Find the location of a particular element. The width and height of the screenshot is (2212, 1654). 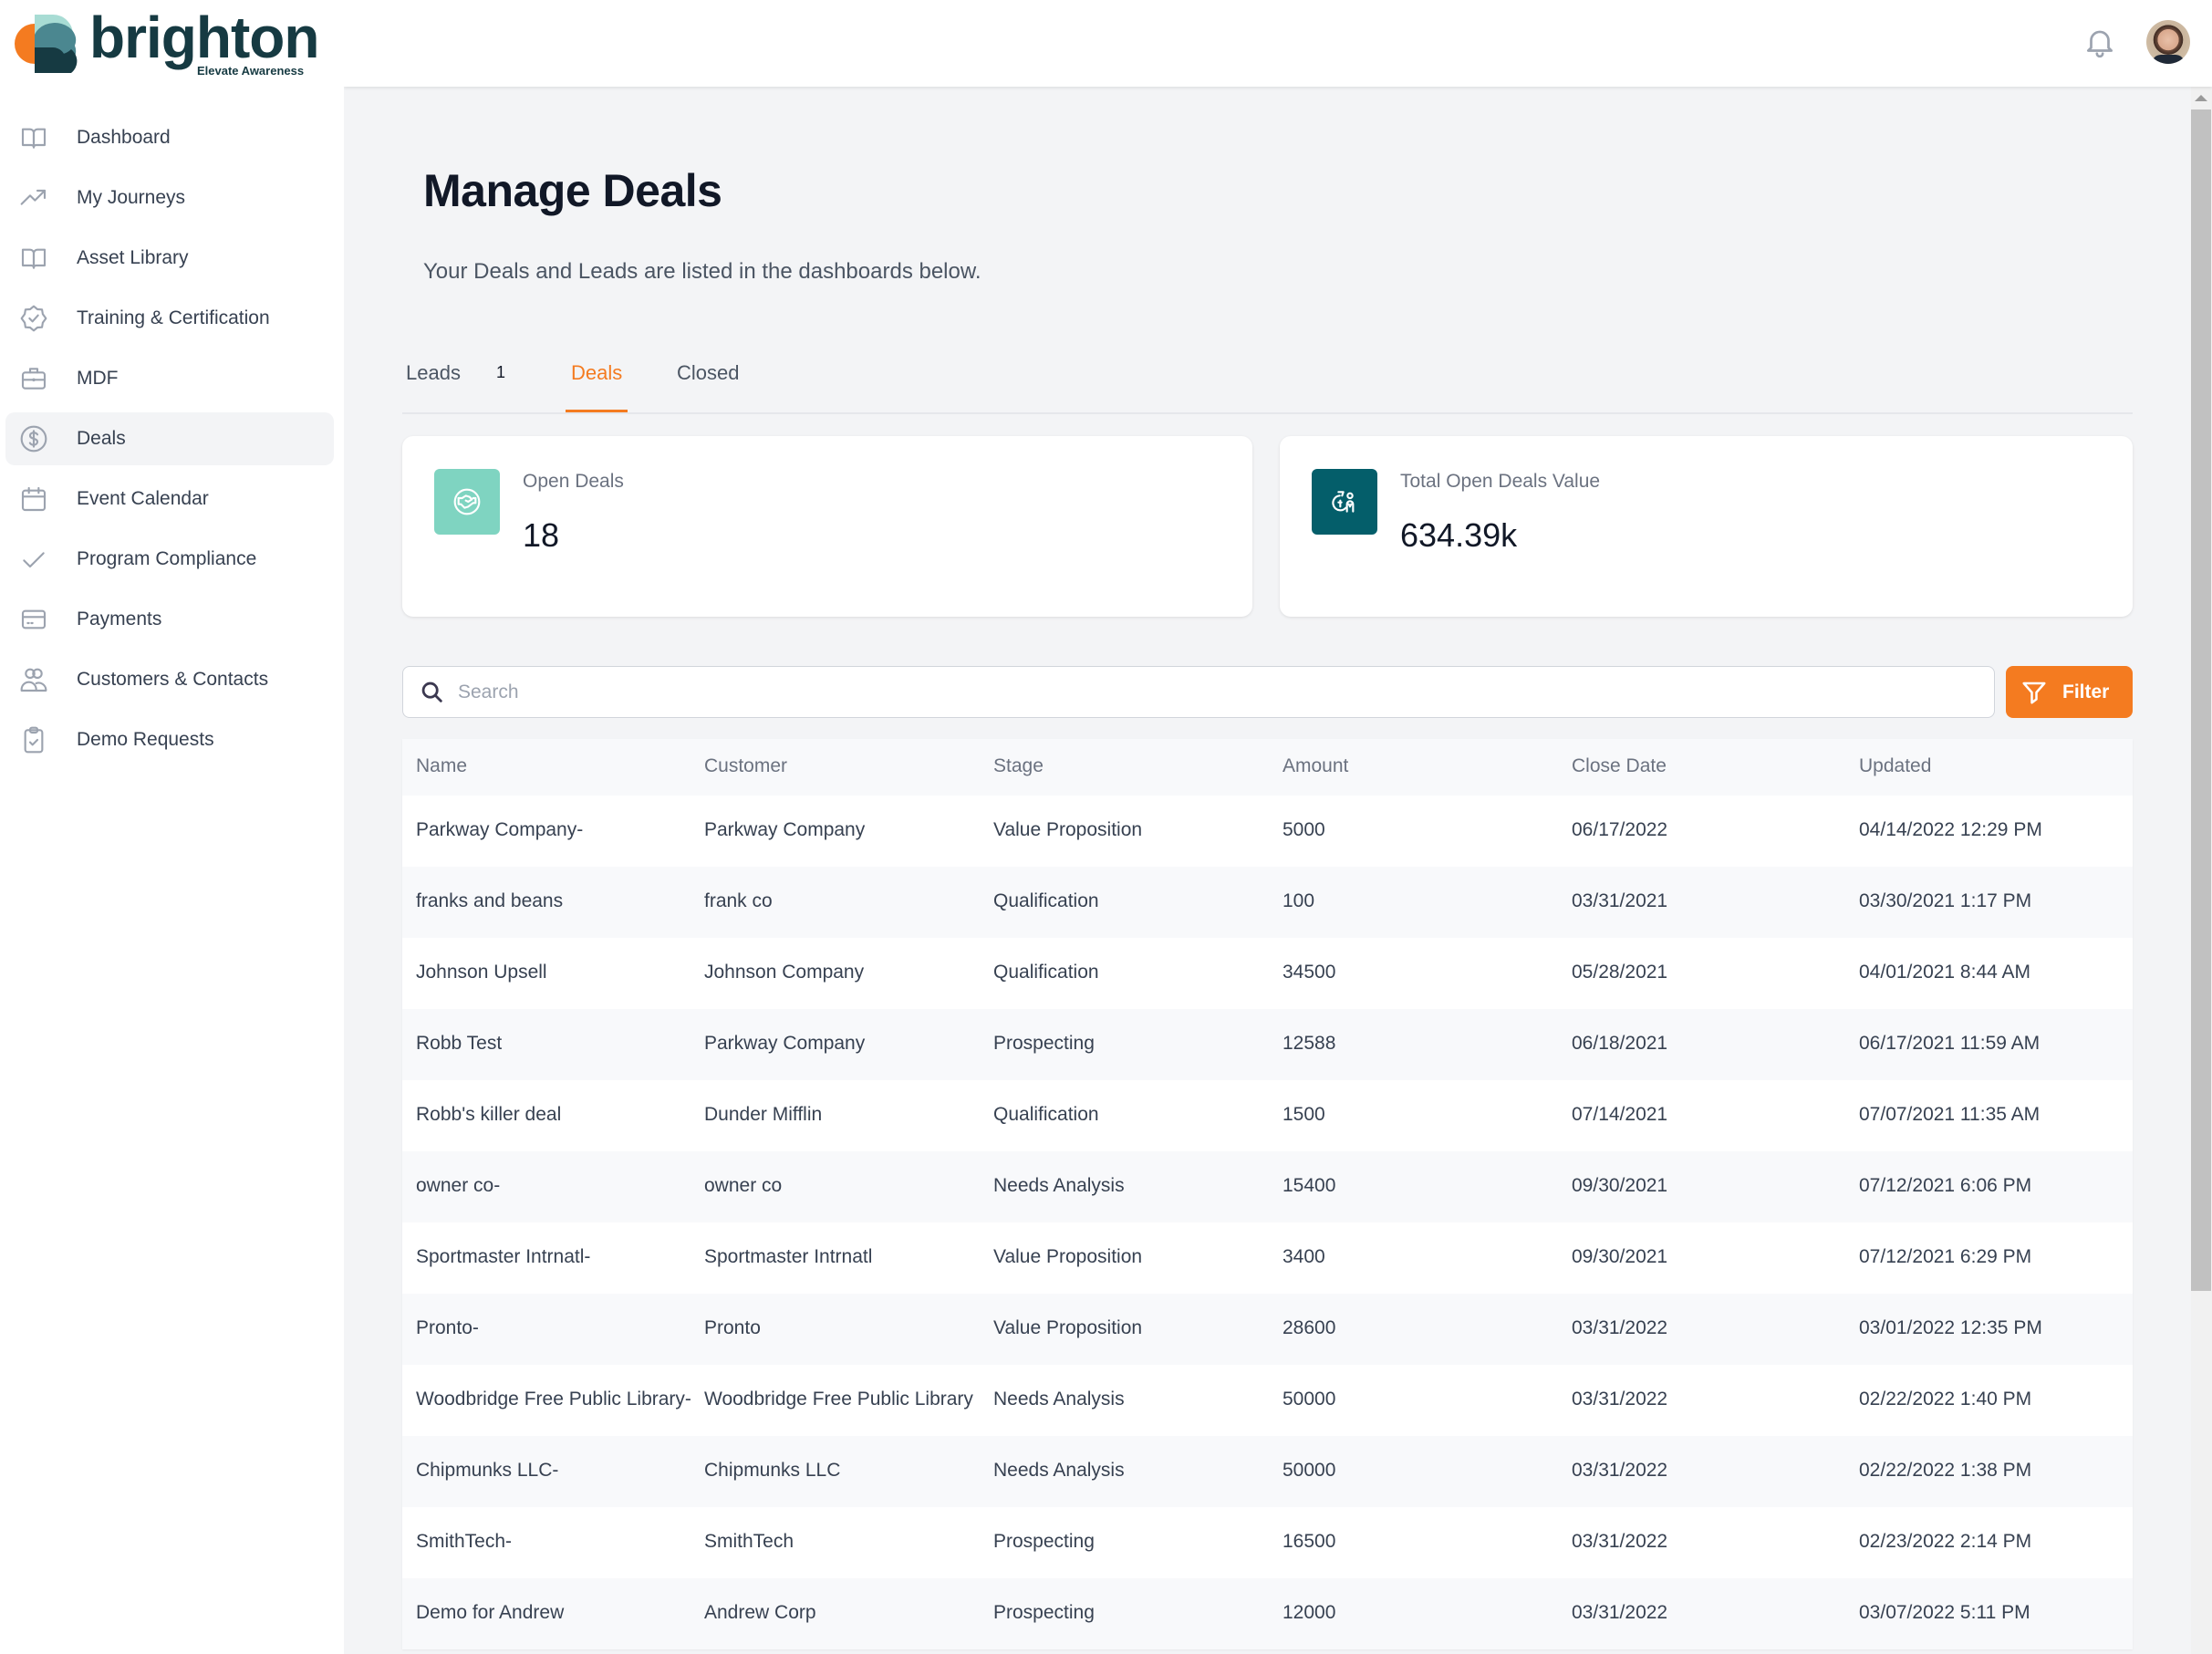

cell-stage: Value Proposition is located at coordinates (1068, 1327).